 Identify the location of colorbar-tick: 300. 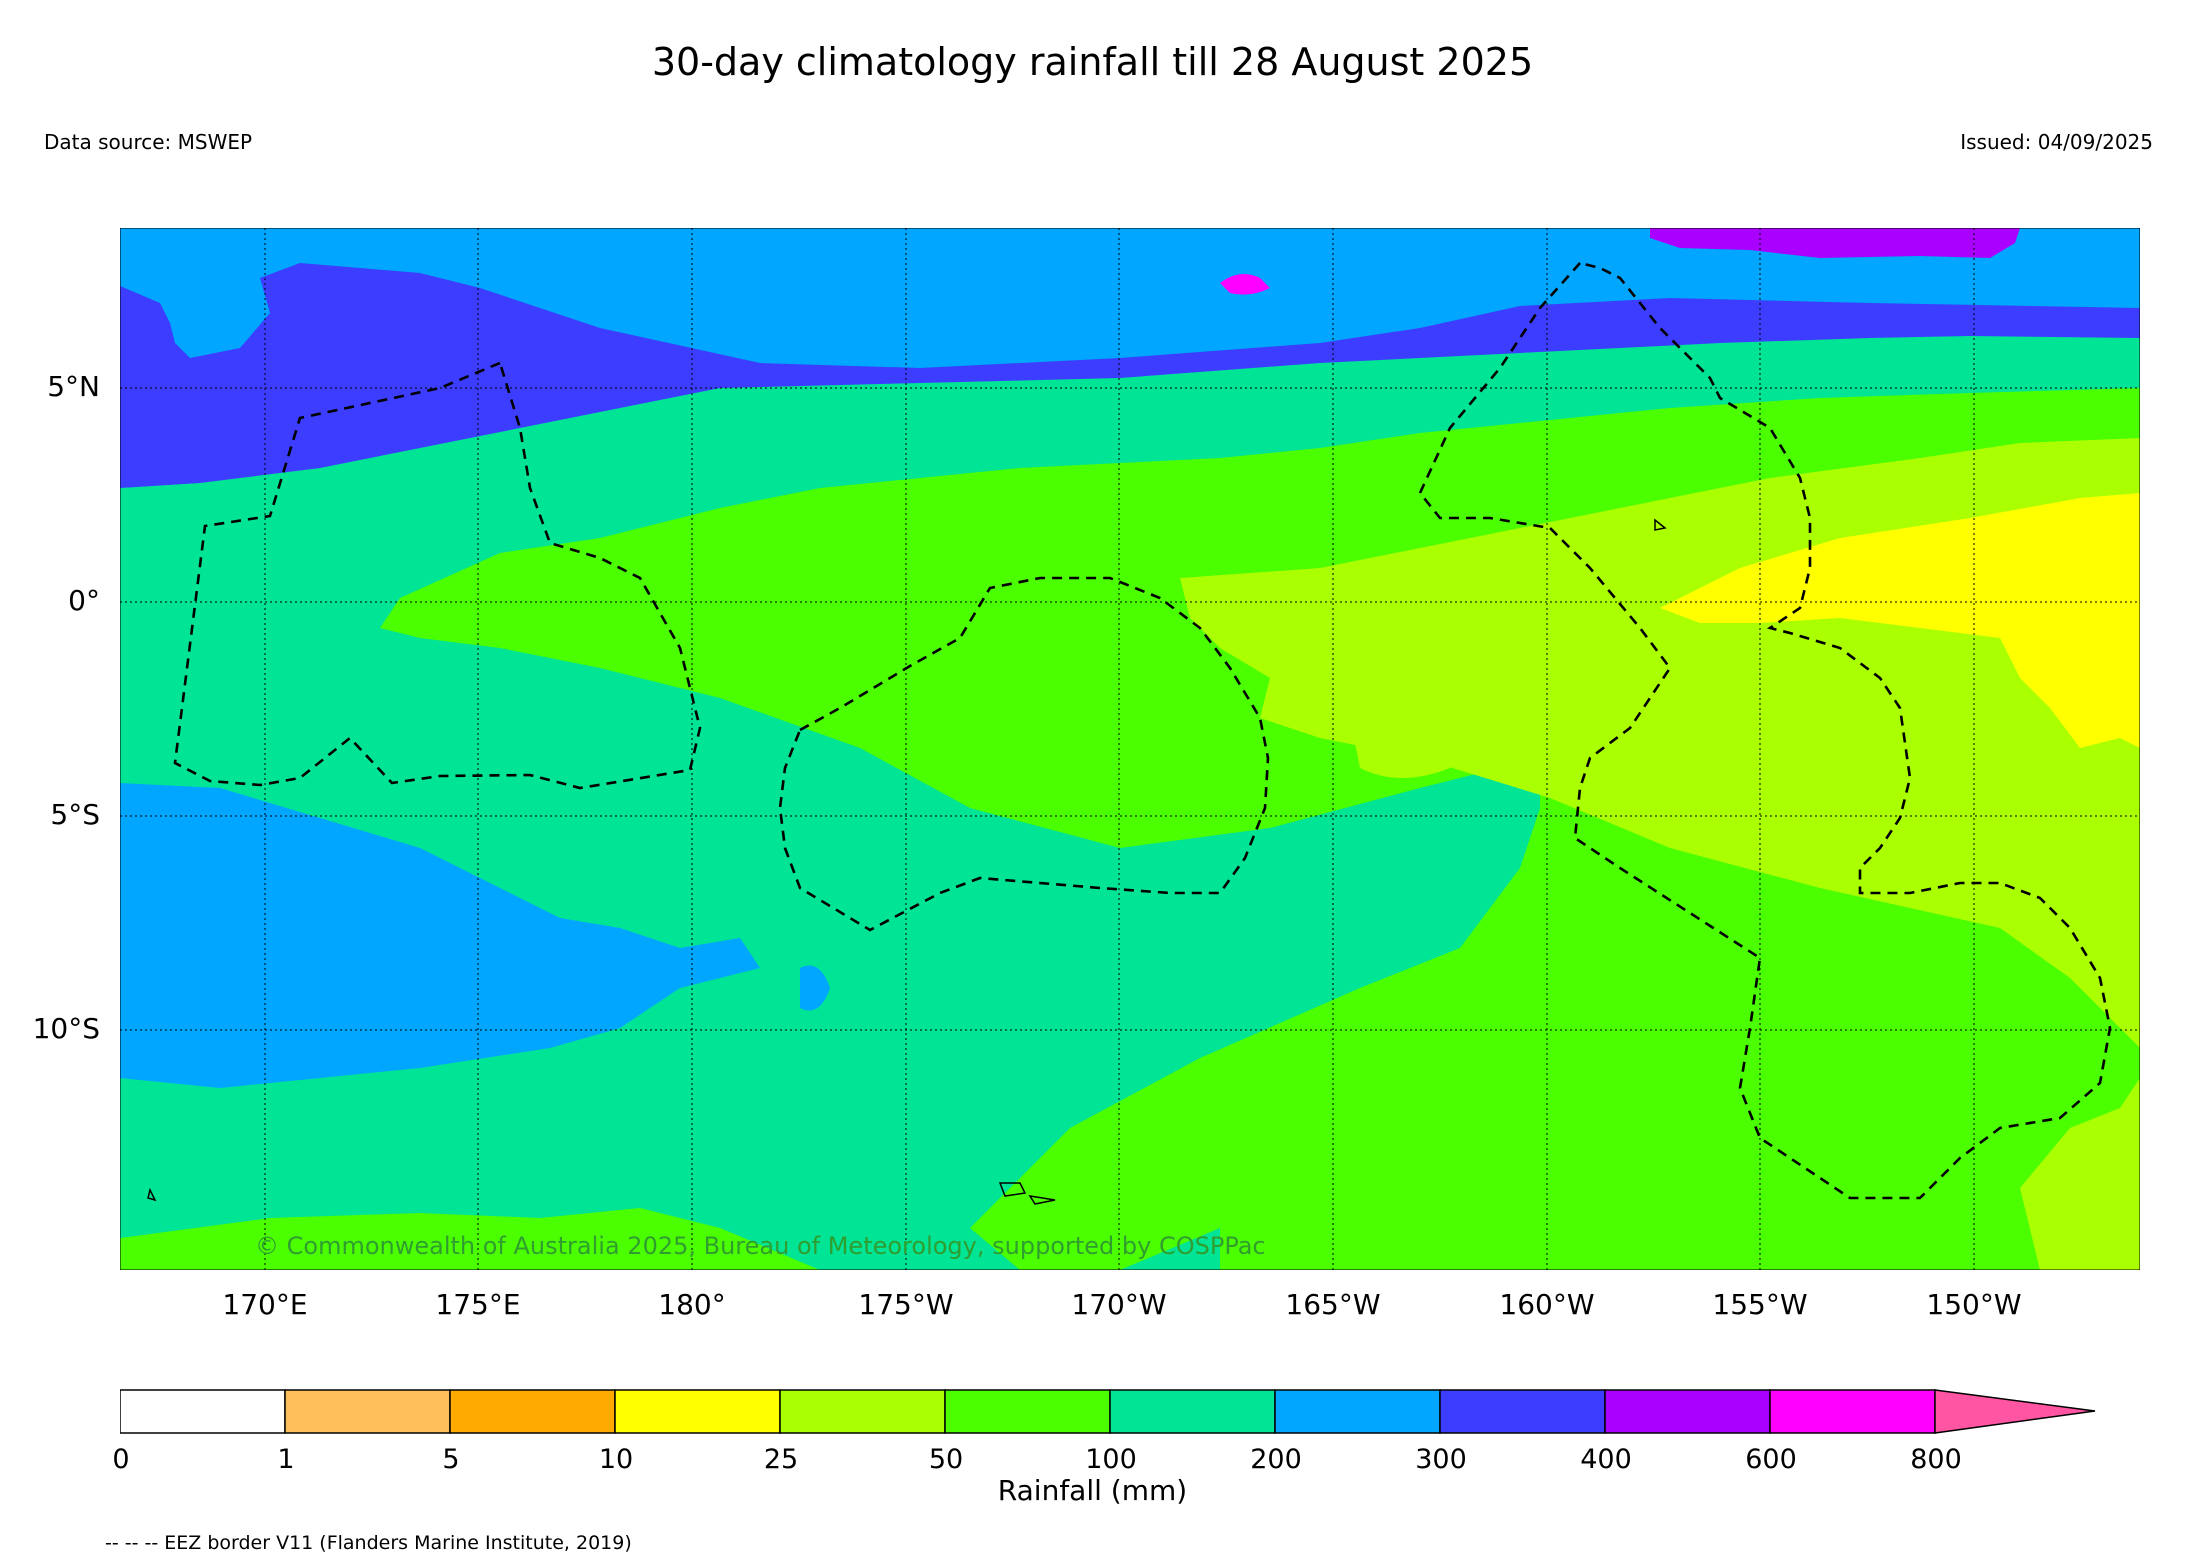
(1441, 1459).